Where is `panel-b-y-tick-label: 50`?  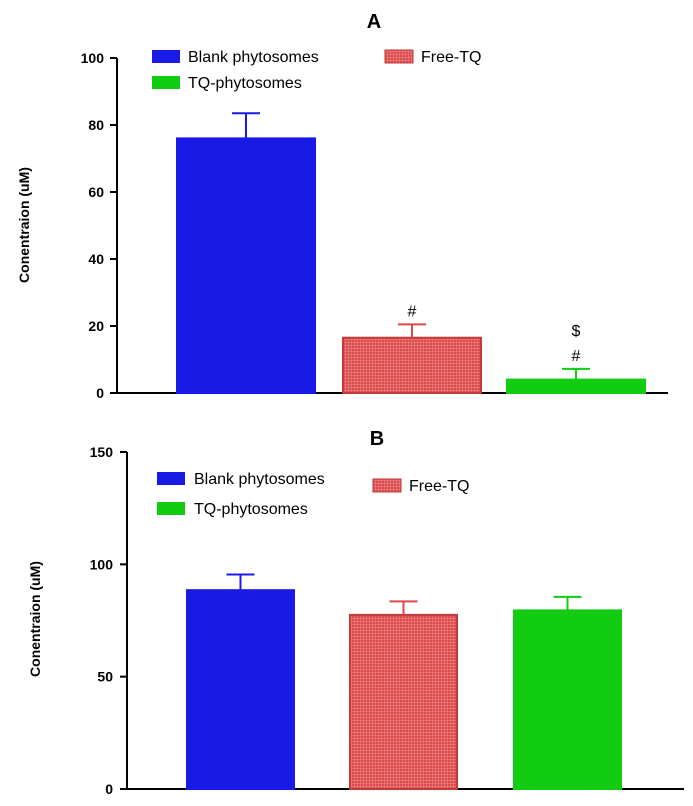
panel-b-y-tick-label: 50 is located at coordinates (105, 677).